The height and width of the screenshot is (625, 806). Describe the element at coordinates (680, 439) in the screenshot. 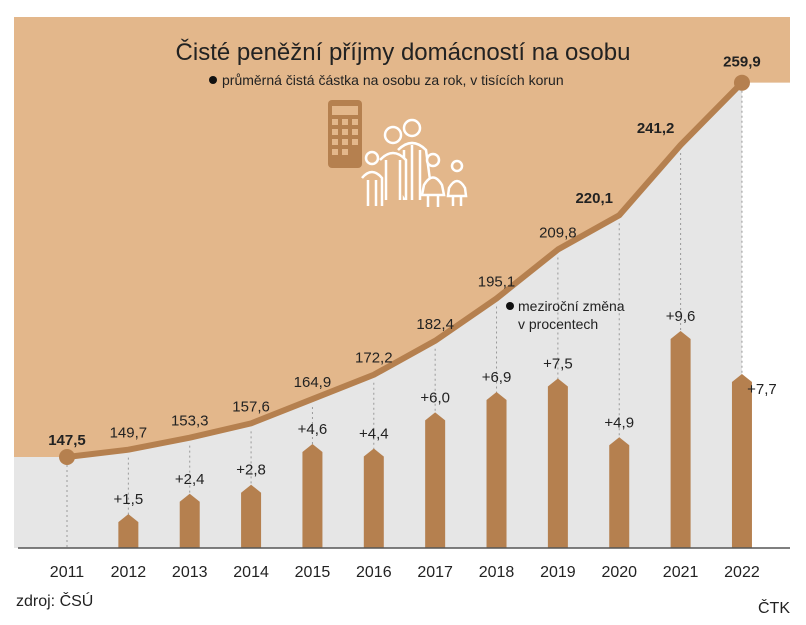

I see `bar-2021` at that location.